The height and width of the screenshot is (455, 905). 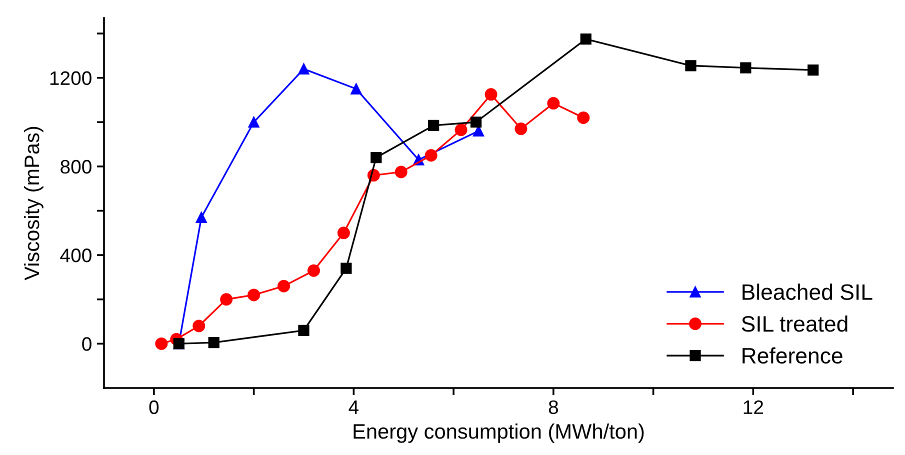 I want to click on legend-label: SIL treated, so click(x=795, y=323).